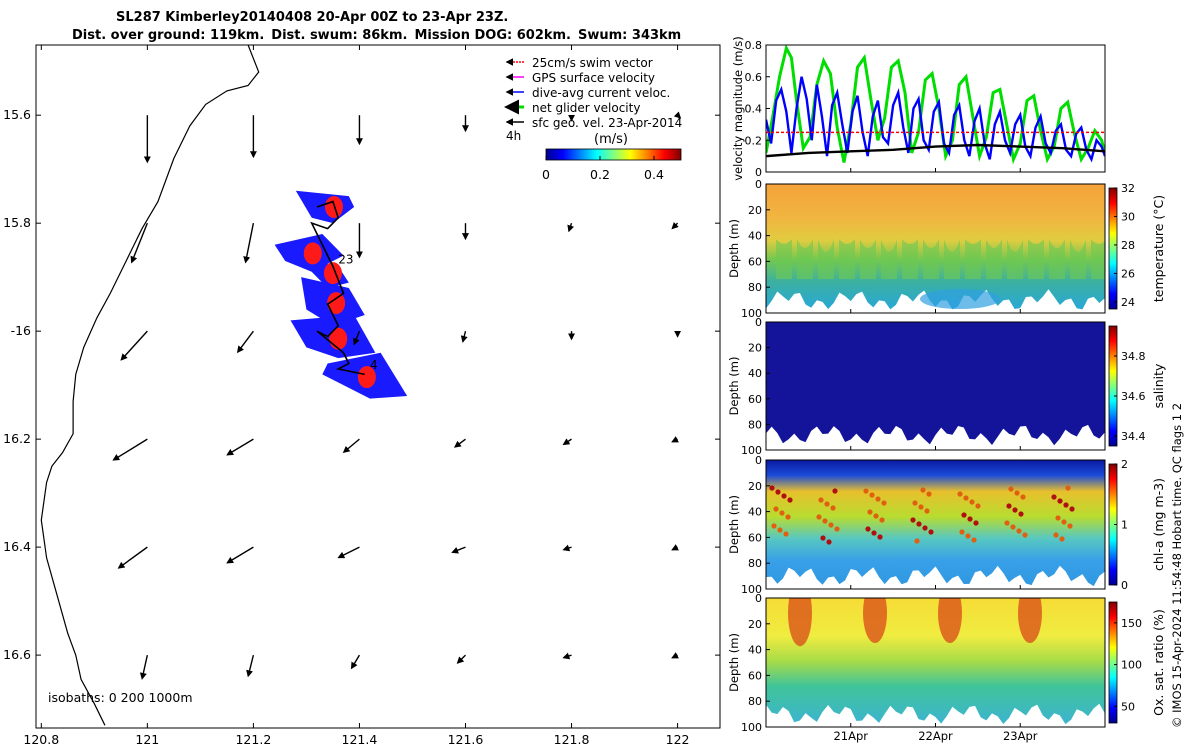 The height and width of the screenshot is (750, 1200). I want to click on depth-tick-label: 40, so click(755, 236).